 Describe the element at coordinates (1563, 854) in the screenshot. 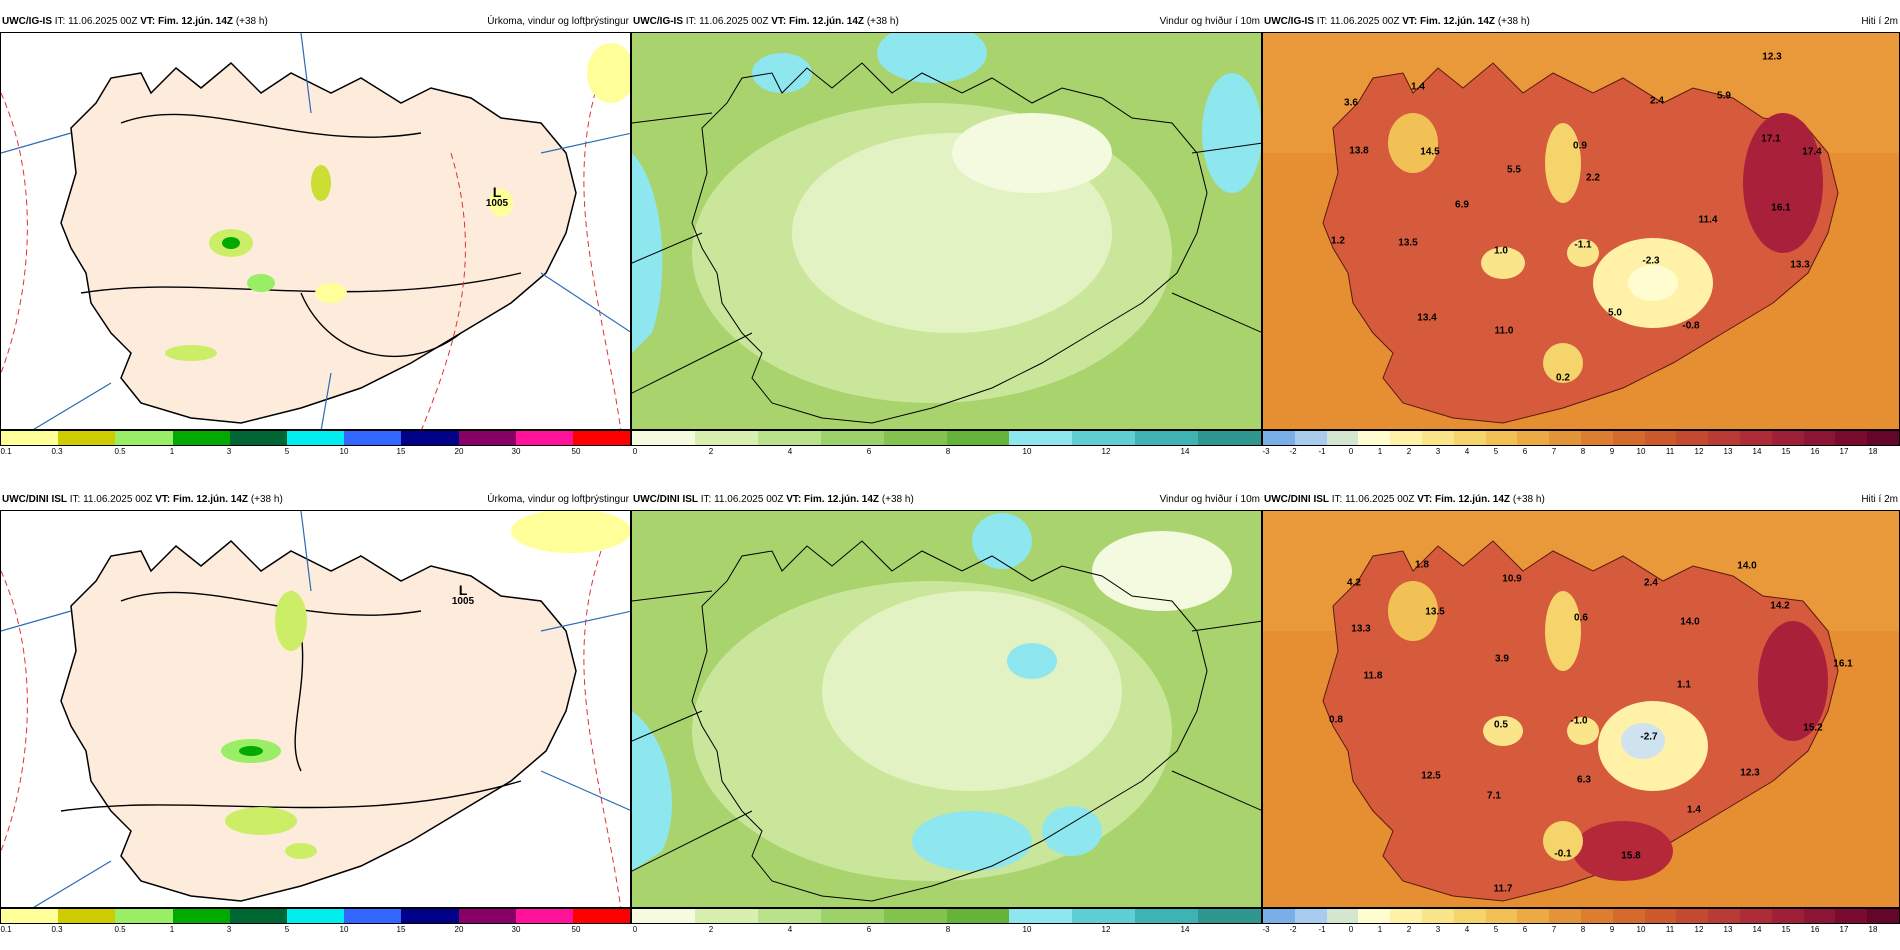

I see `temp-value: -0.1` at that location.